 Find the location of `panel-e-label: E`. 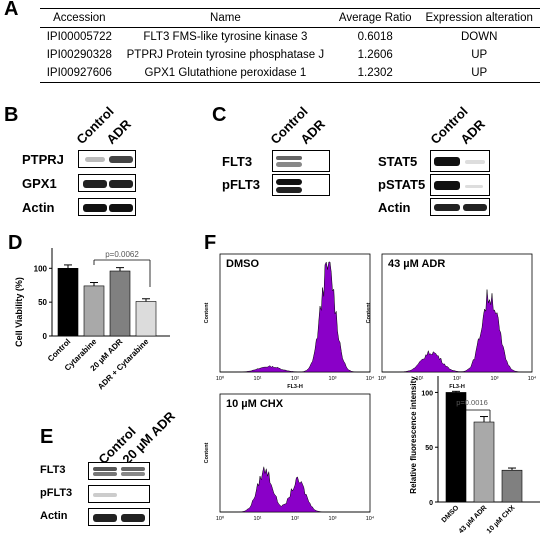

panel-e-label: E is located at coordinates (47, 437).